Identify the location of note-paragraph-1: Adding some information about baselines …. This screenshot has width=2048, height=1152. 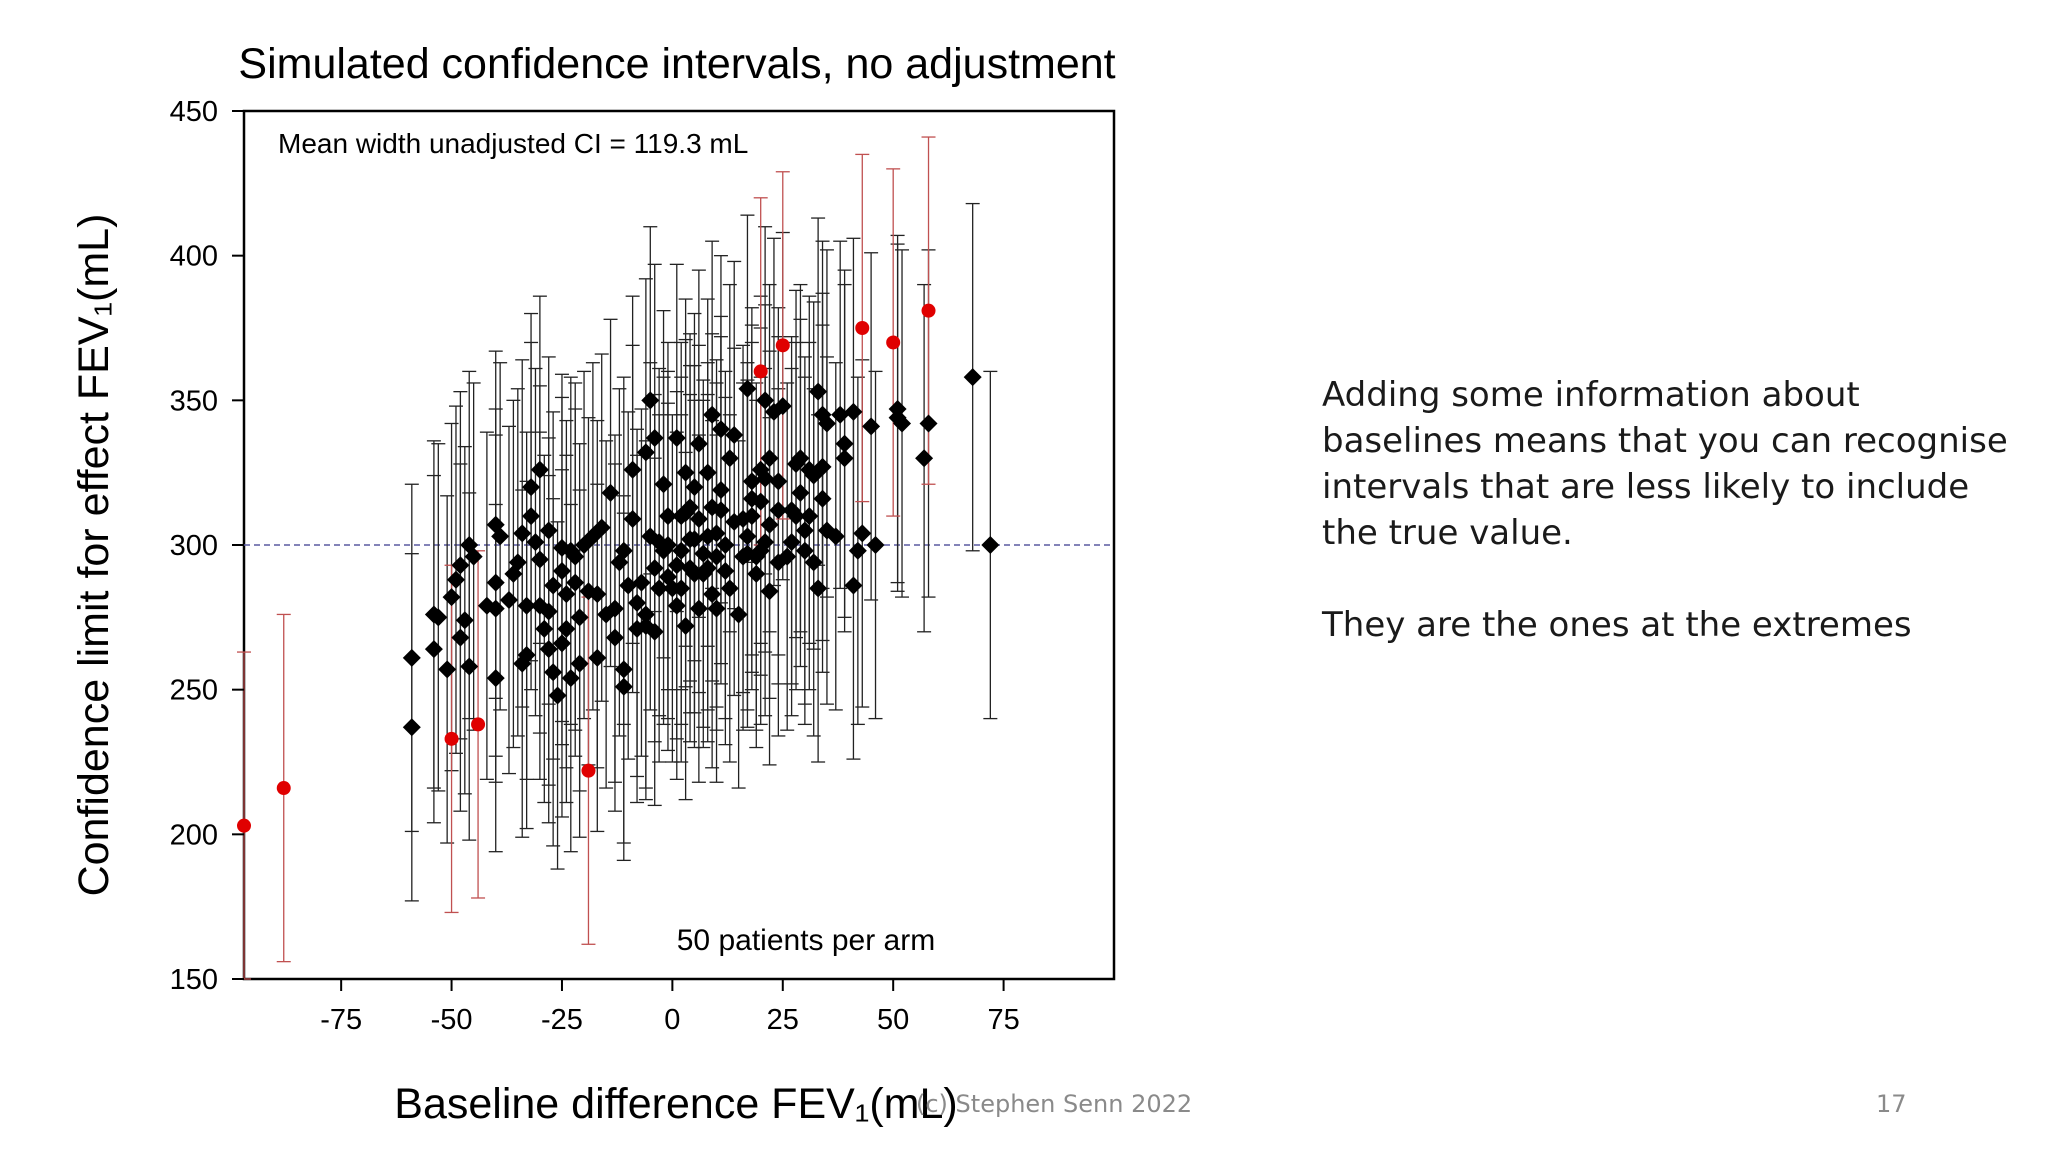
(1665, 464).